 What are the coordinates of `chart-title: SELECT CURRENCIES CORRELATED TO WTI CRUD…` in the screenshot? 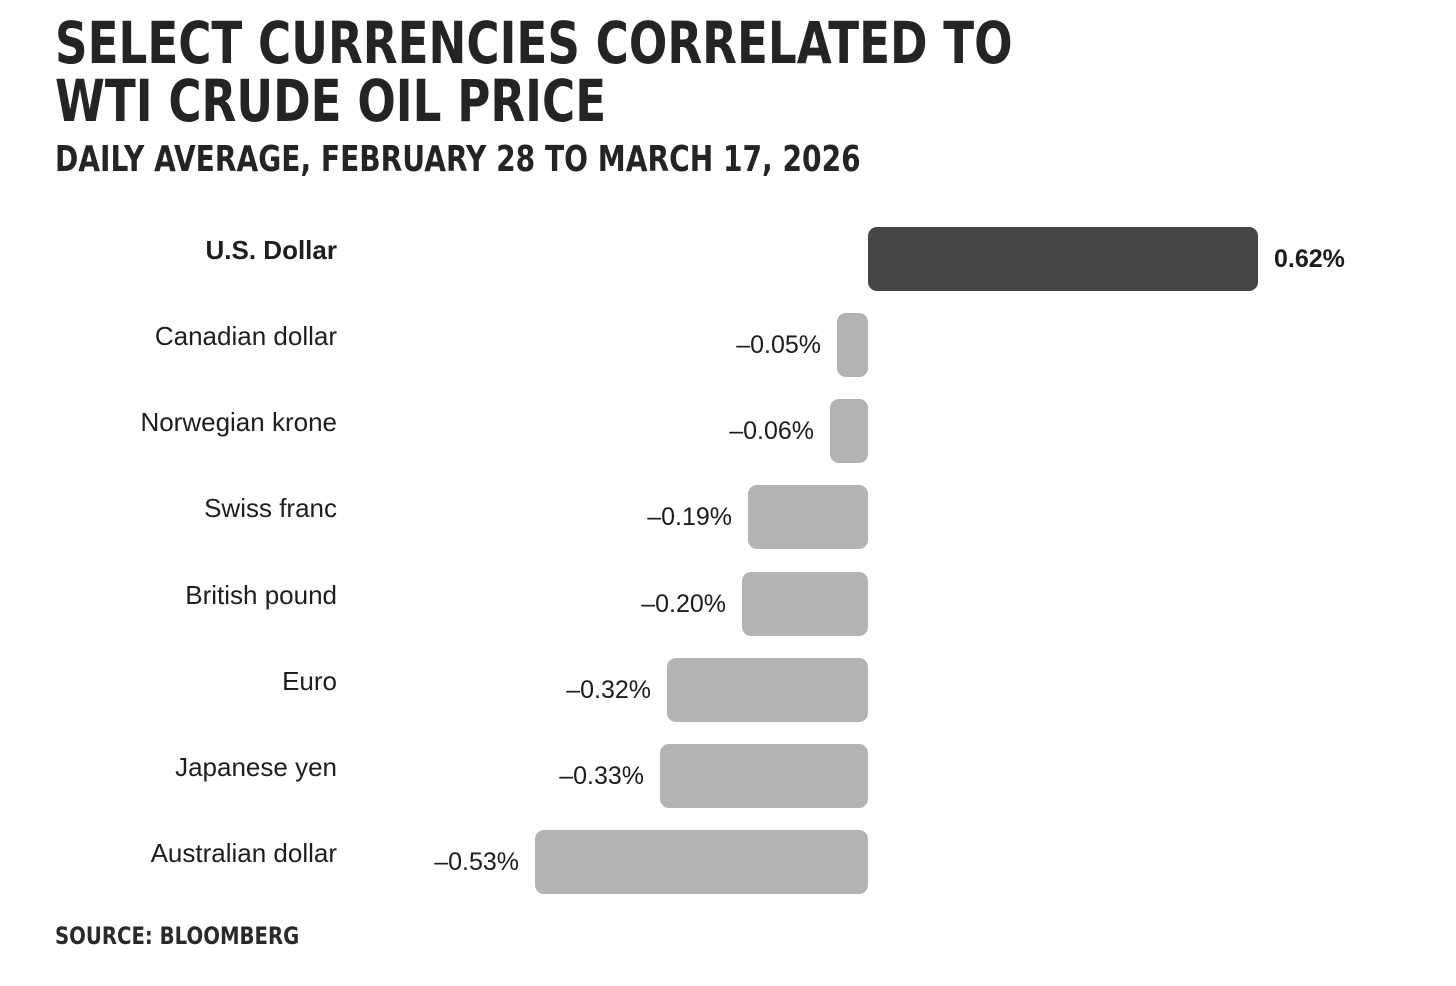 It's located at (534, 72).